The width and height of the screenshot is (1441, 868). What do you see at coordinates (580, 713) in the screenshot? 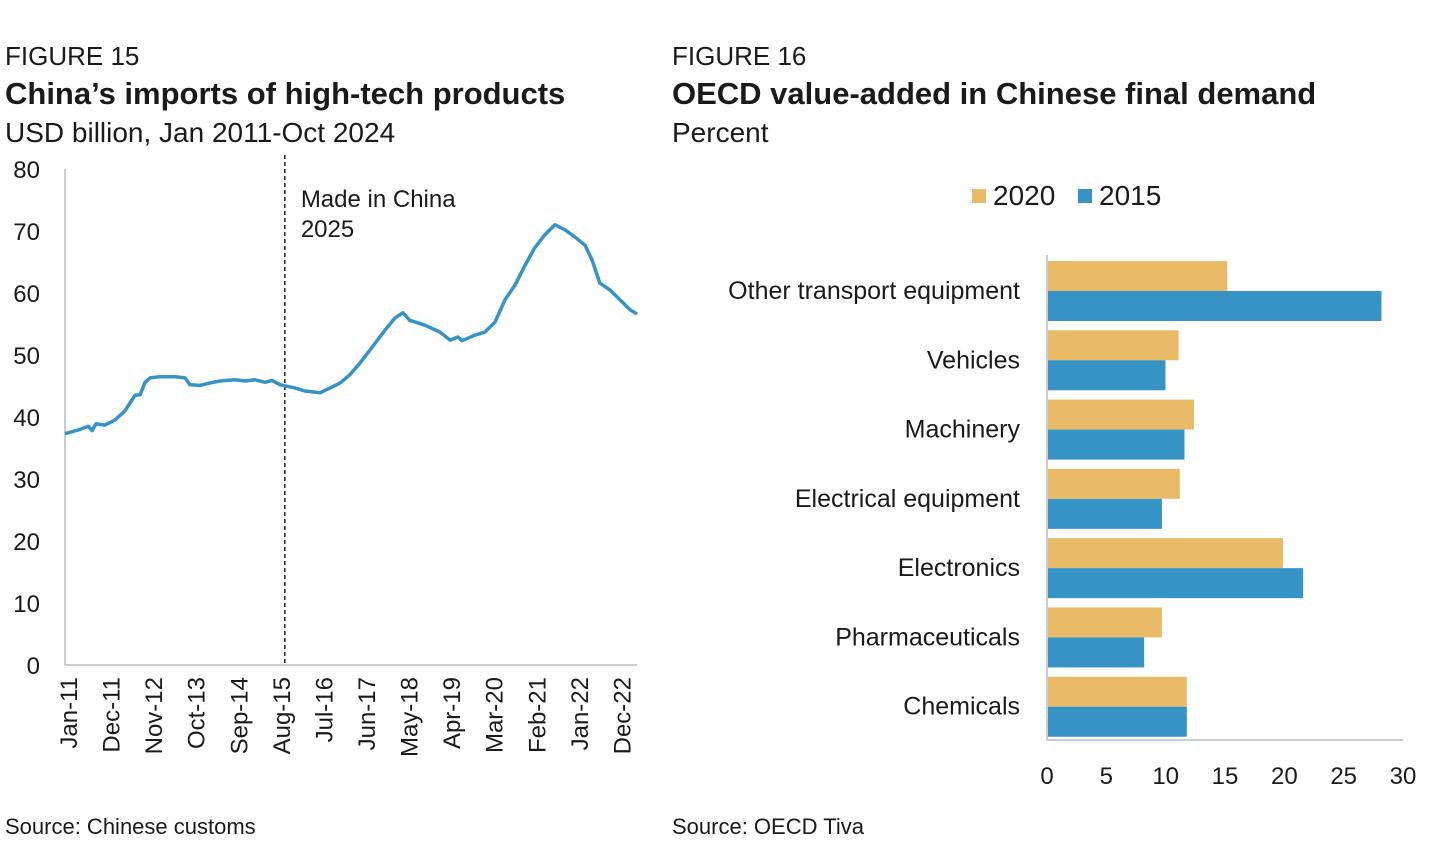
I see `x-tick-label: Jan-22` at bounding box center [580, 713].